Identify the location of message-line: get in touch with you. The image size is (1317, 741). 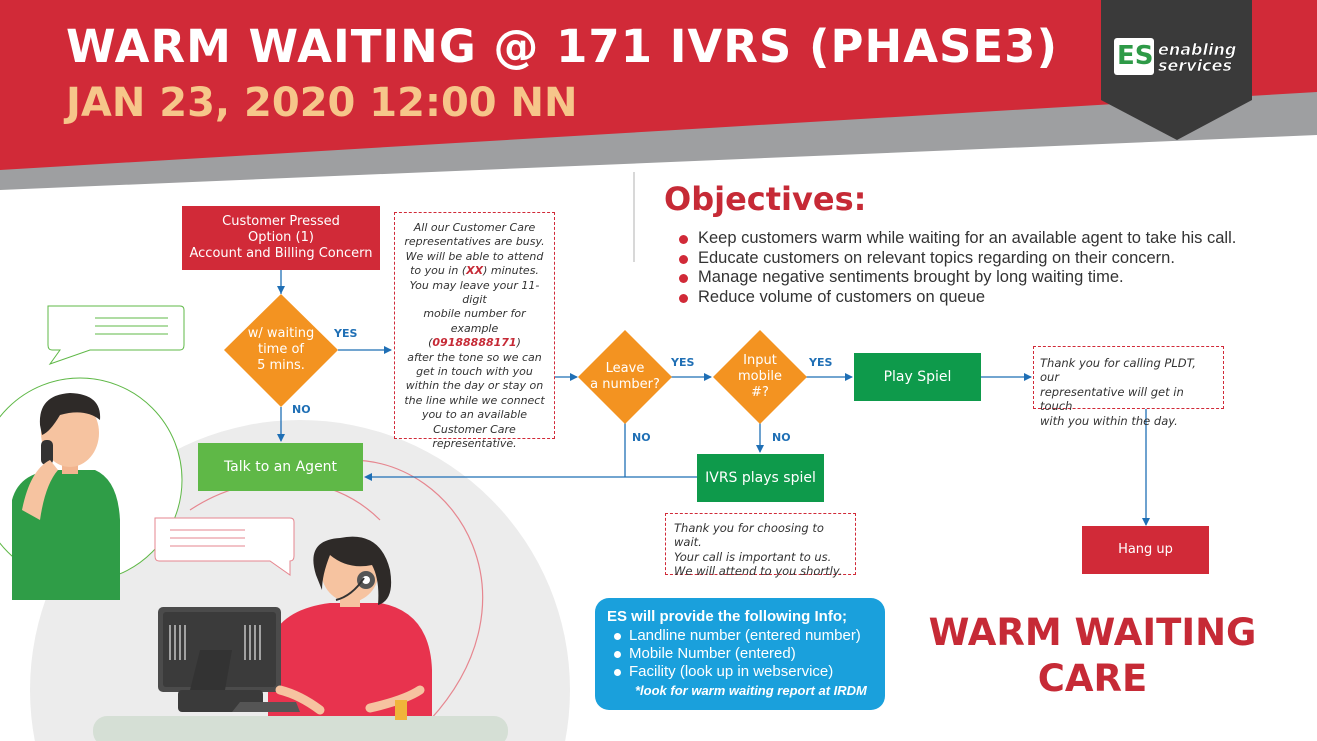
(474, 372).